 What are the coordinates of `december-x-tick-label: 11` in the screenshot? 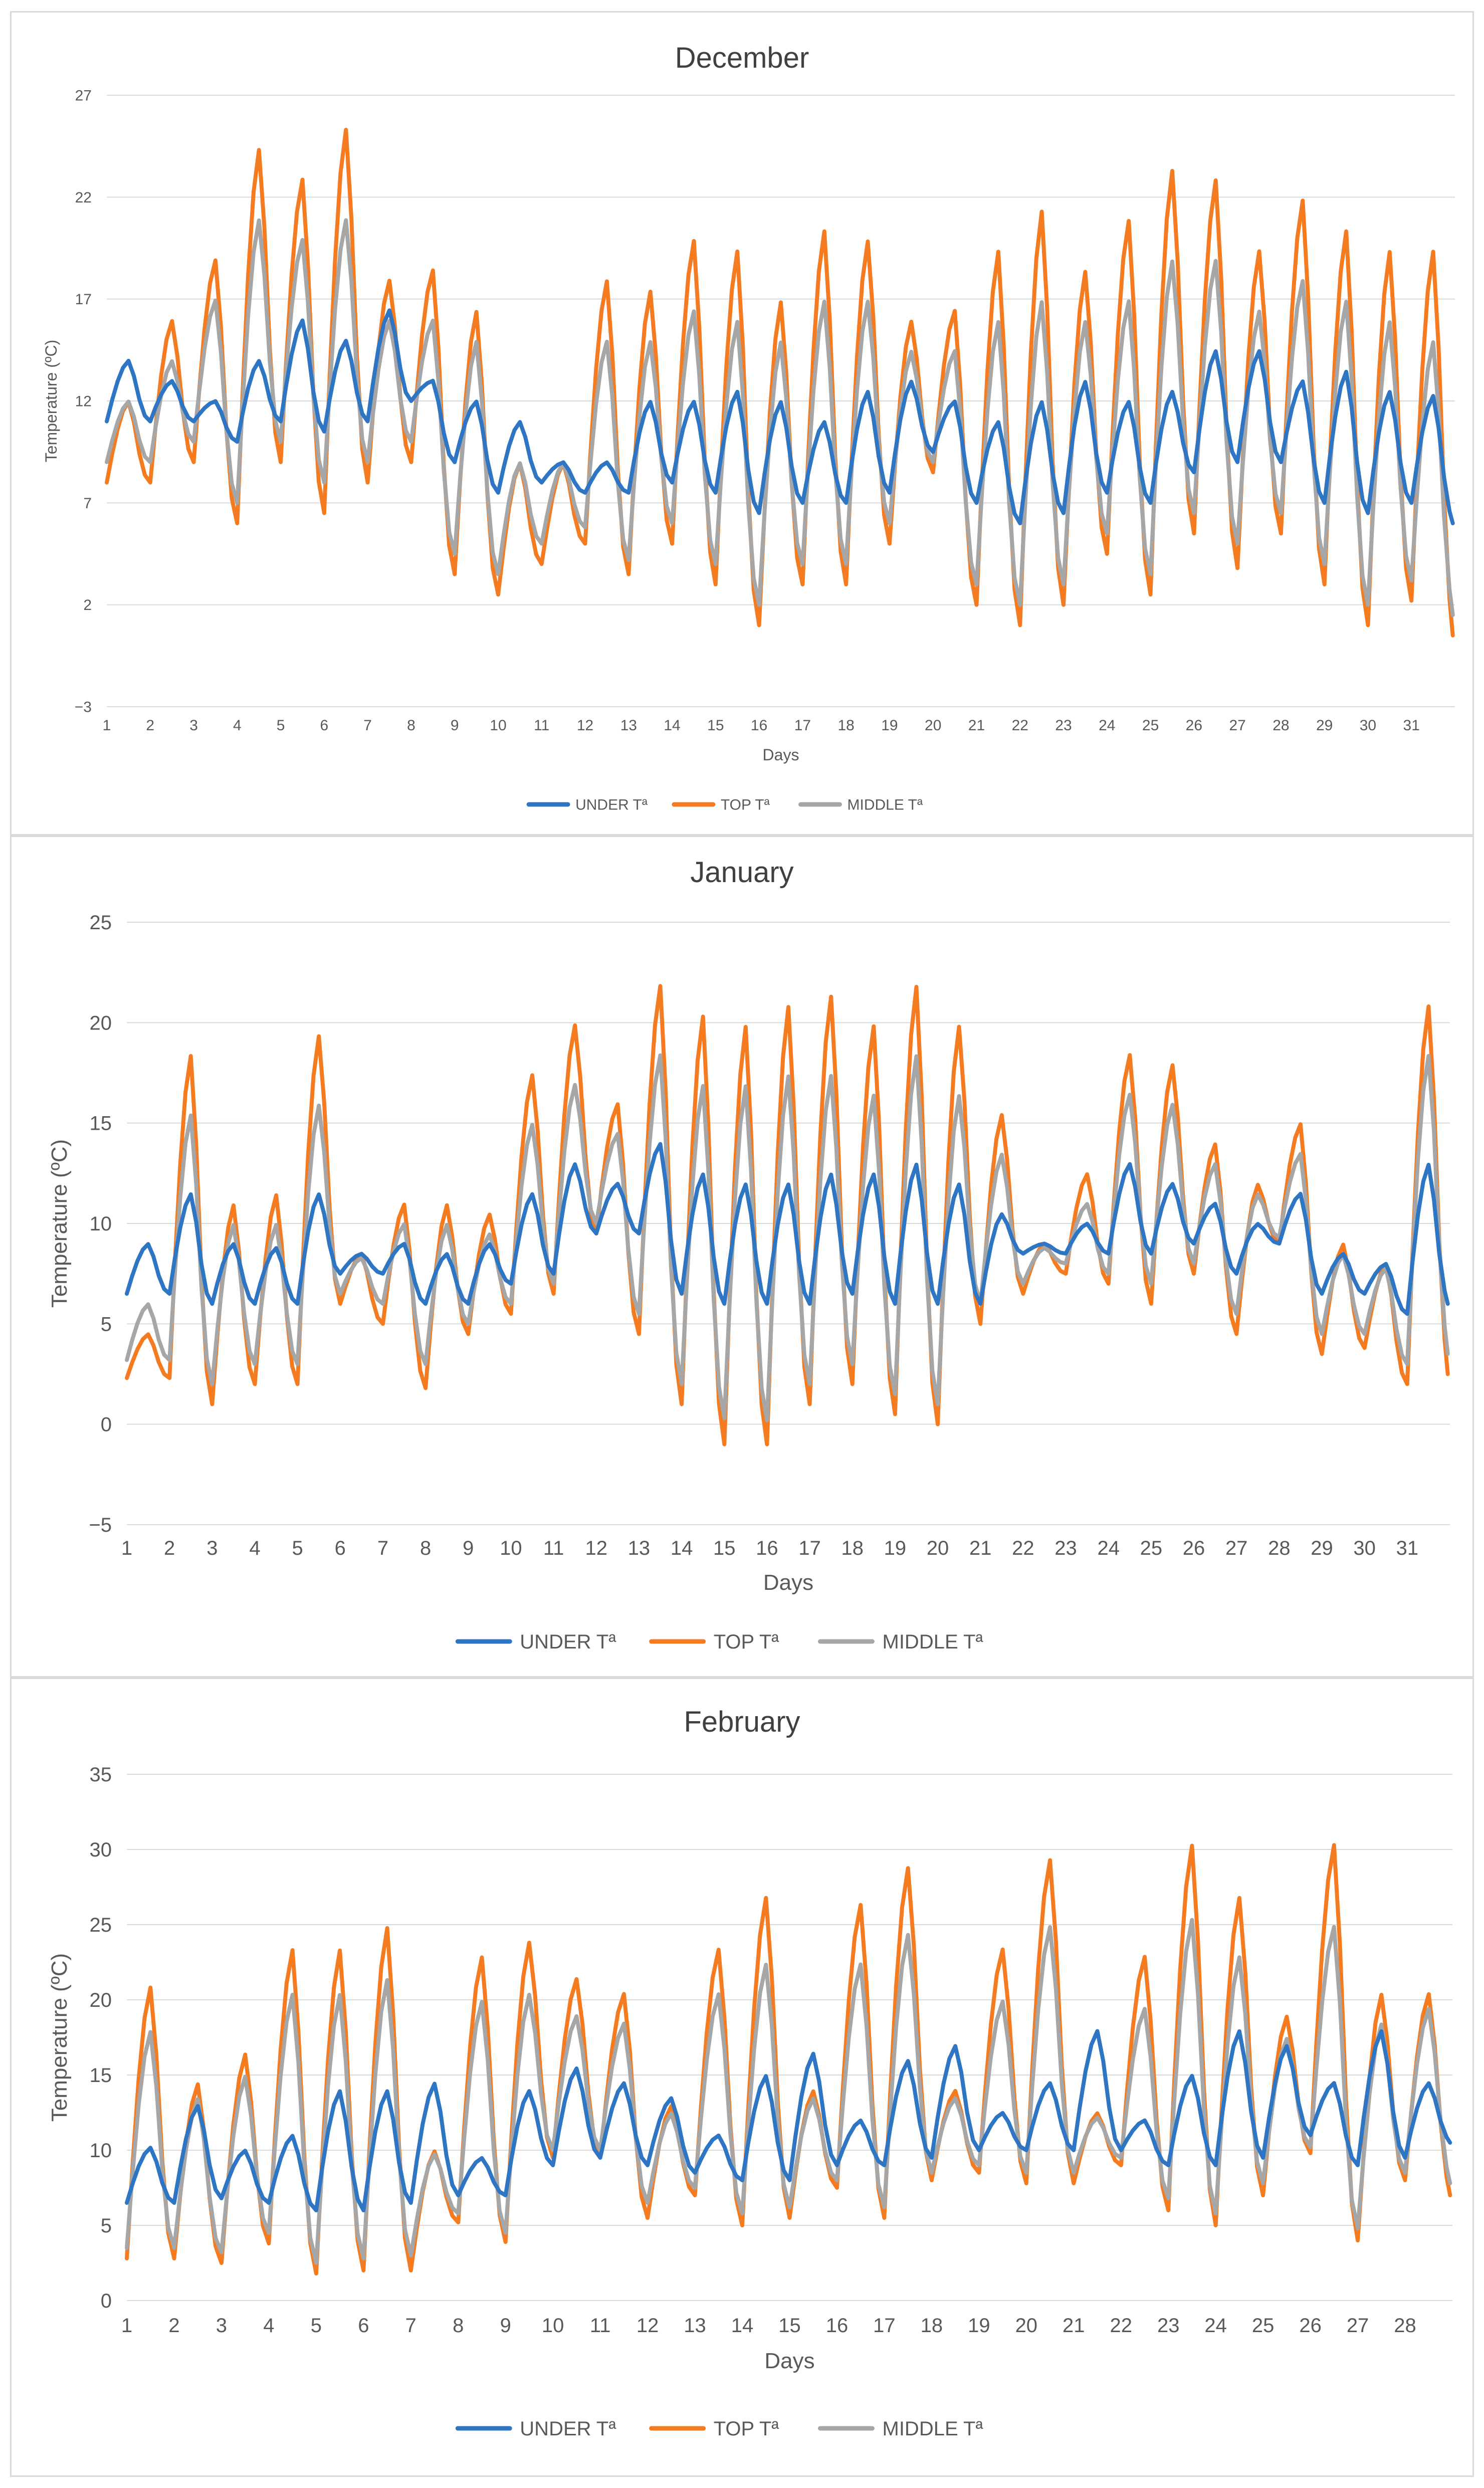 It's located at (541, 725).